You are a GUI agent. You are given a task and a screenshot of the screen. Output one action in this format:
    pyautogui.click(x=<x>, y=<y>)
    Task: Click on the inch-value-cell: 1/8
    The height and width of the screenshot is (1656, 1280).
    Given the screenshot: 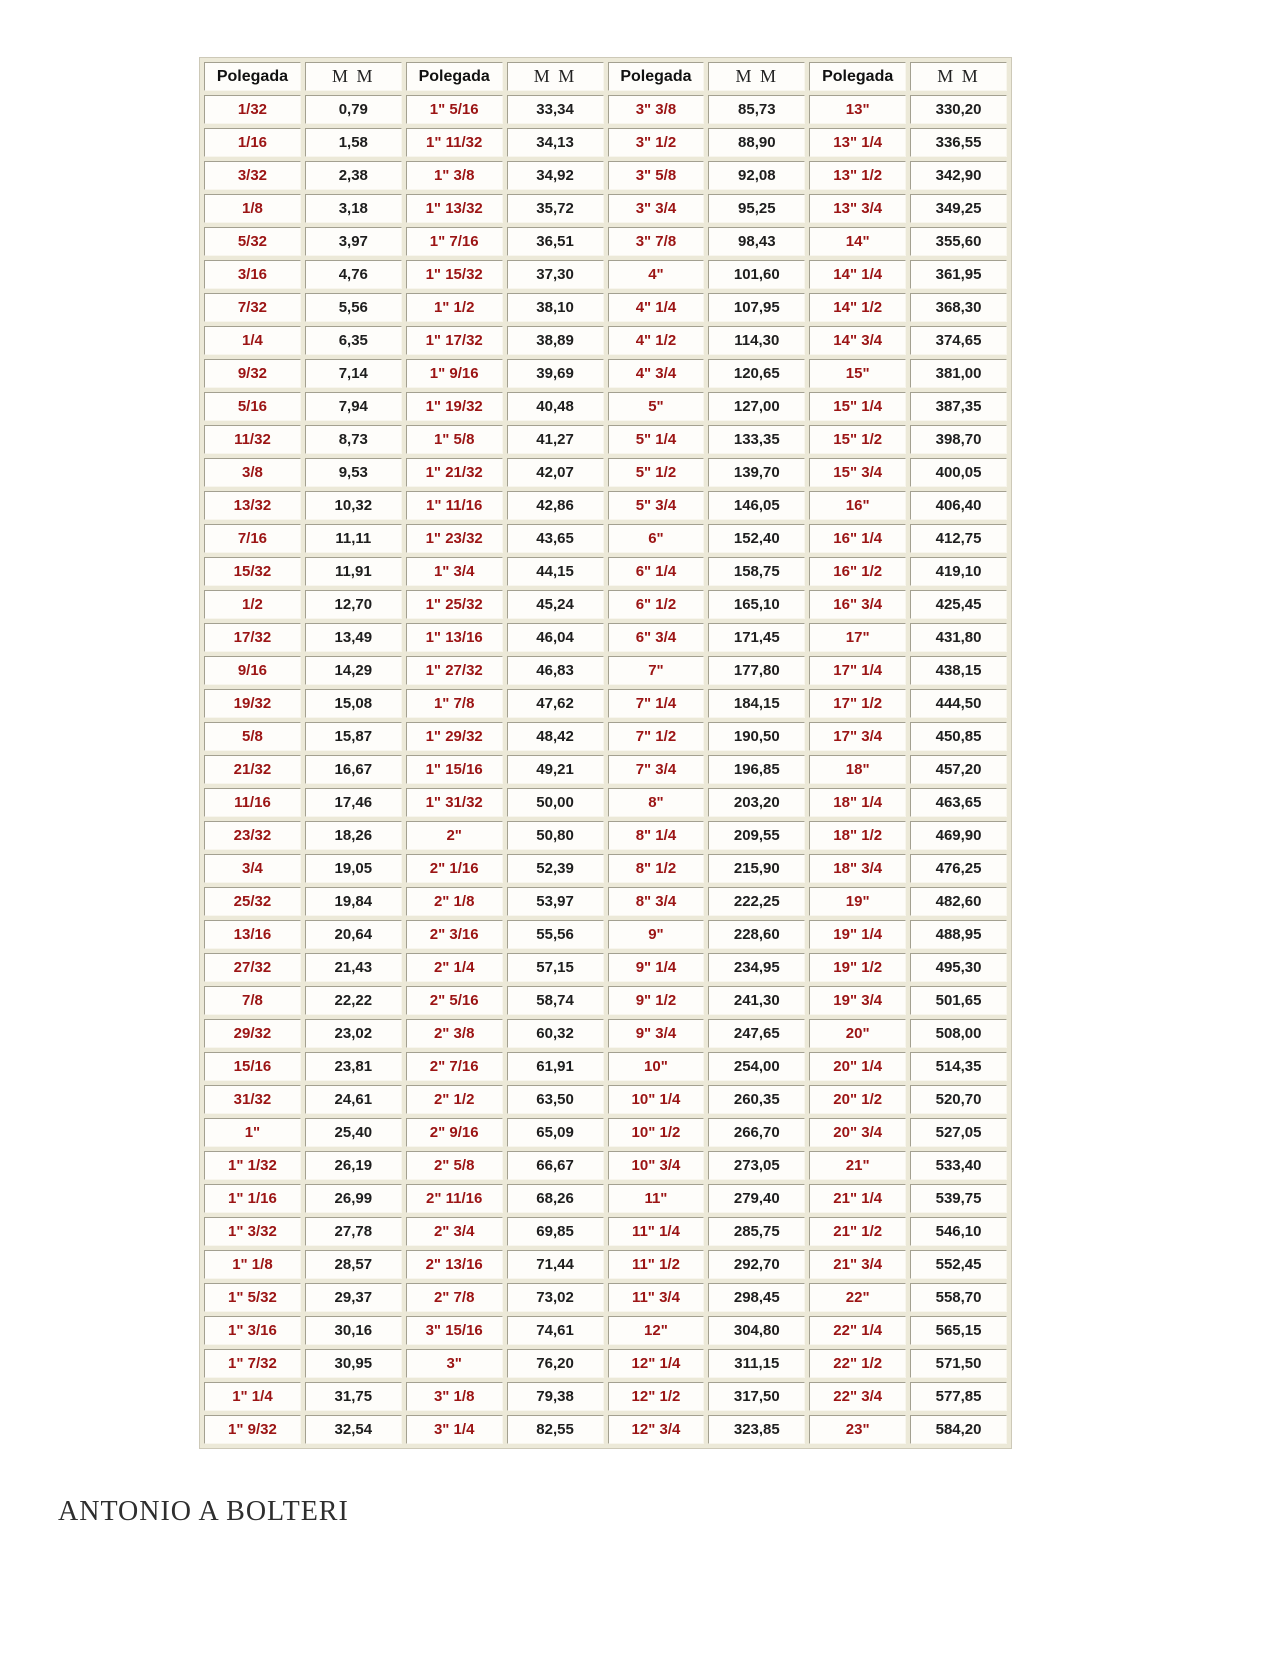 What is the action you would take?
    pyautogui.click(x=252, y=208)
    